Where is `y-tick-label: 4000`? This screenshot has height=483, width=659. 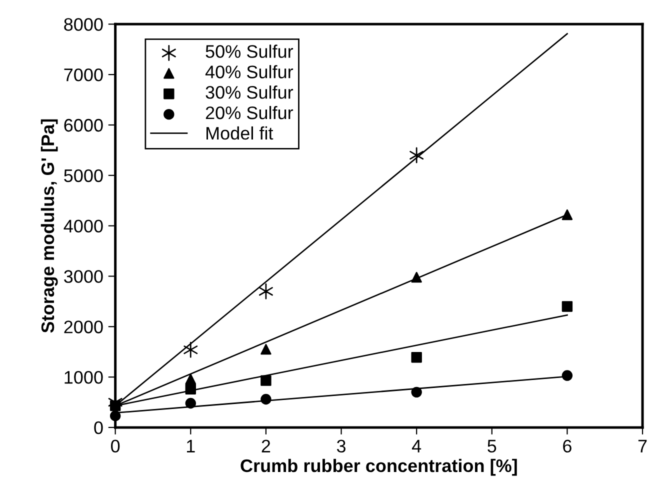
y-tick-label: 4000 is located at coordinates (83, 226).